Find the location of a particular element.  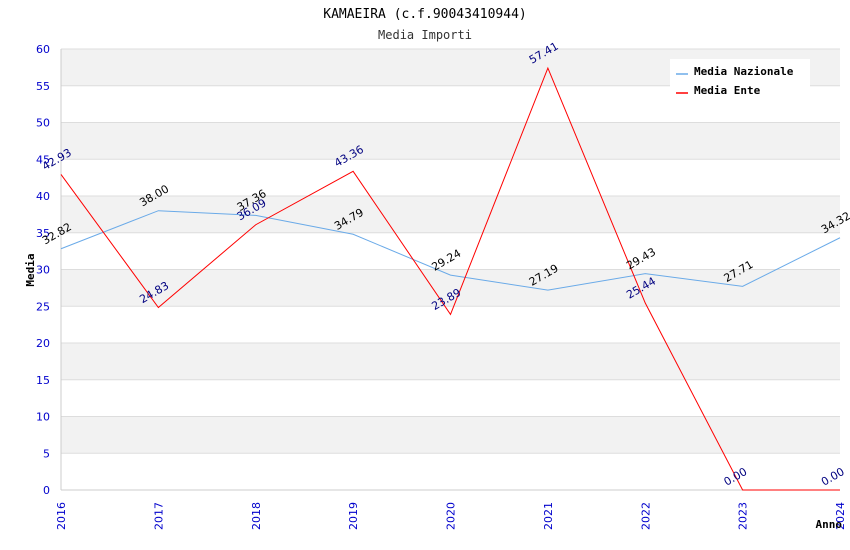

y-tick-label: 35 is located at coordinates (43, 233).